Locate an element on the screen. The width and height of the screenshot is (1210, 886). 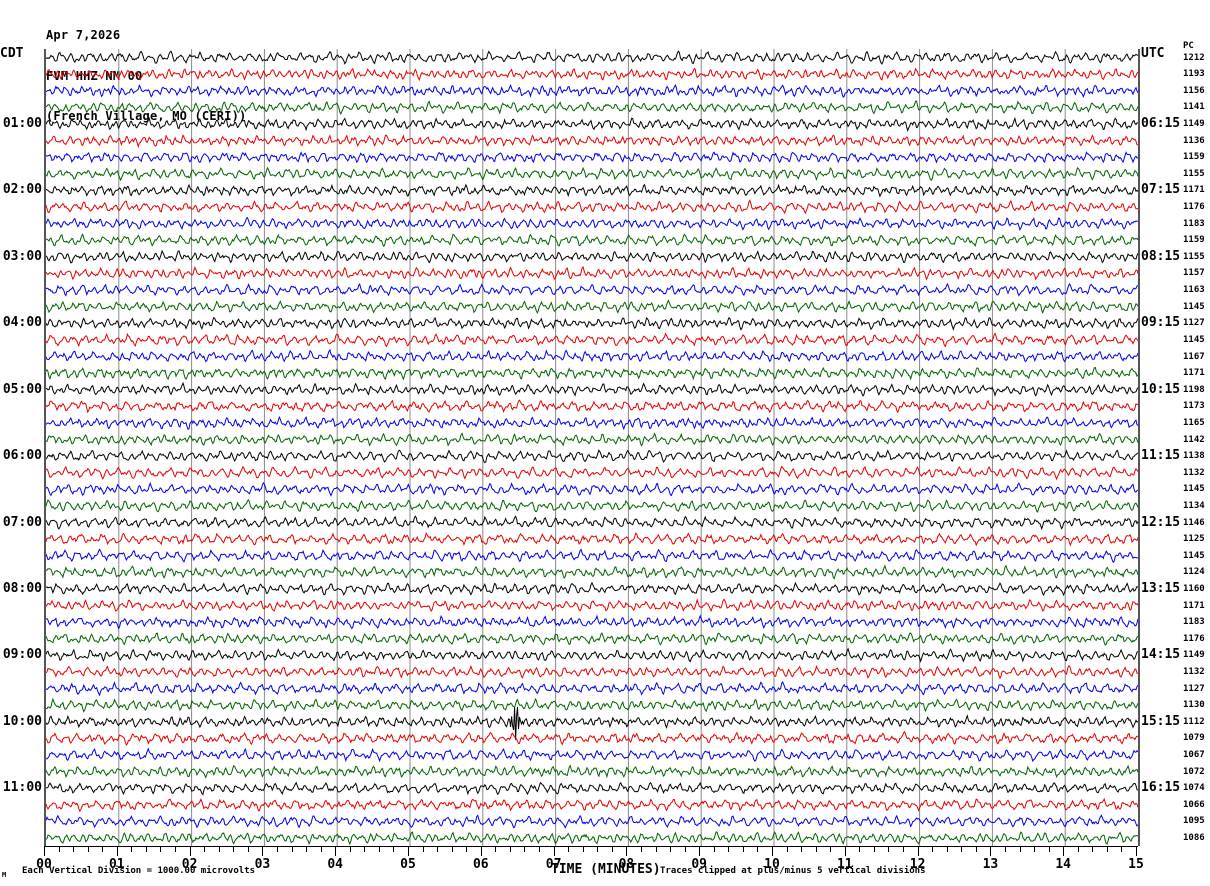
pc-value: 1156 is located at coordinates (1194, 90).